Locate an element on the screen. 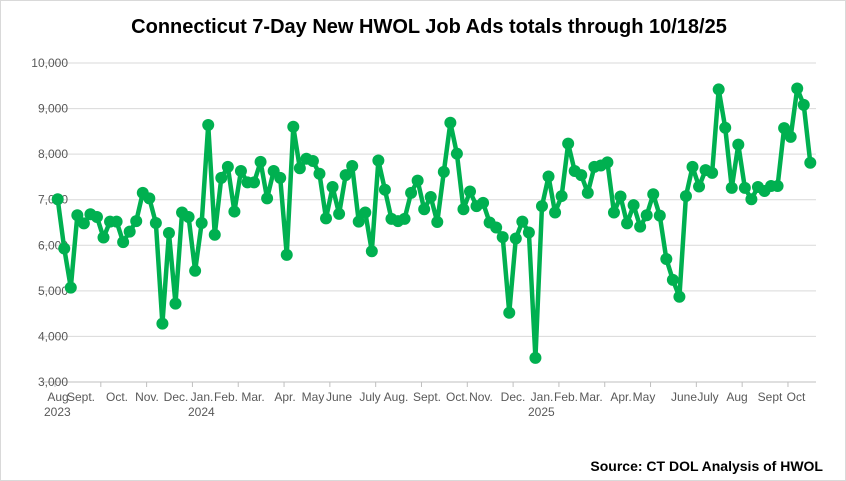  source-note: Source: CT DOL Analysis of HWOL is located at coordinates (706, 466).